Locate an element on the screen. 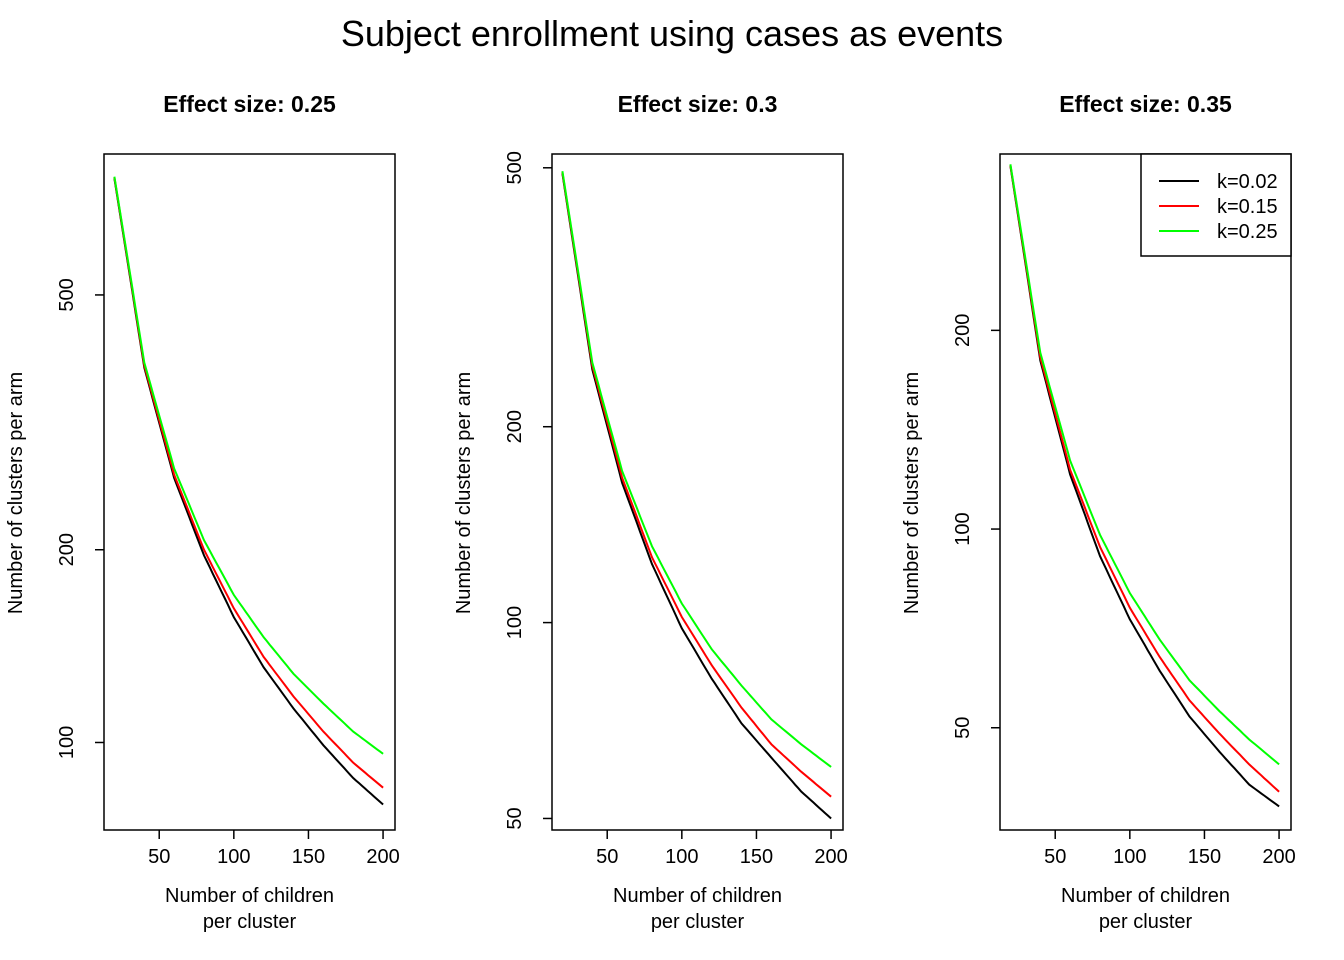 Image resolution: width=1344 pixels, height=960 pixels. panel-title: Effect size: 0.3 is located at coordinates (698, 104).